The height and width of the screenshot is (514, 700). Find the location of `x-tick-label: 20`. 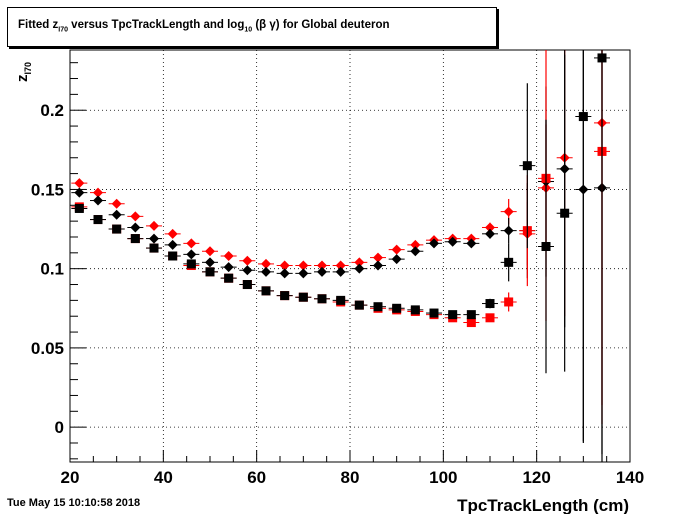

x-tick-label: 20 is located at coordinates (70, 477).